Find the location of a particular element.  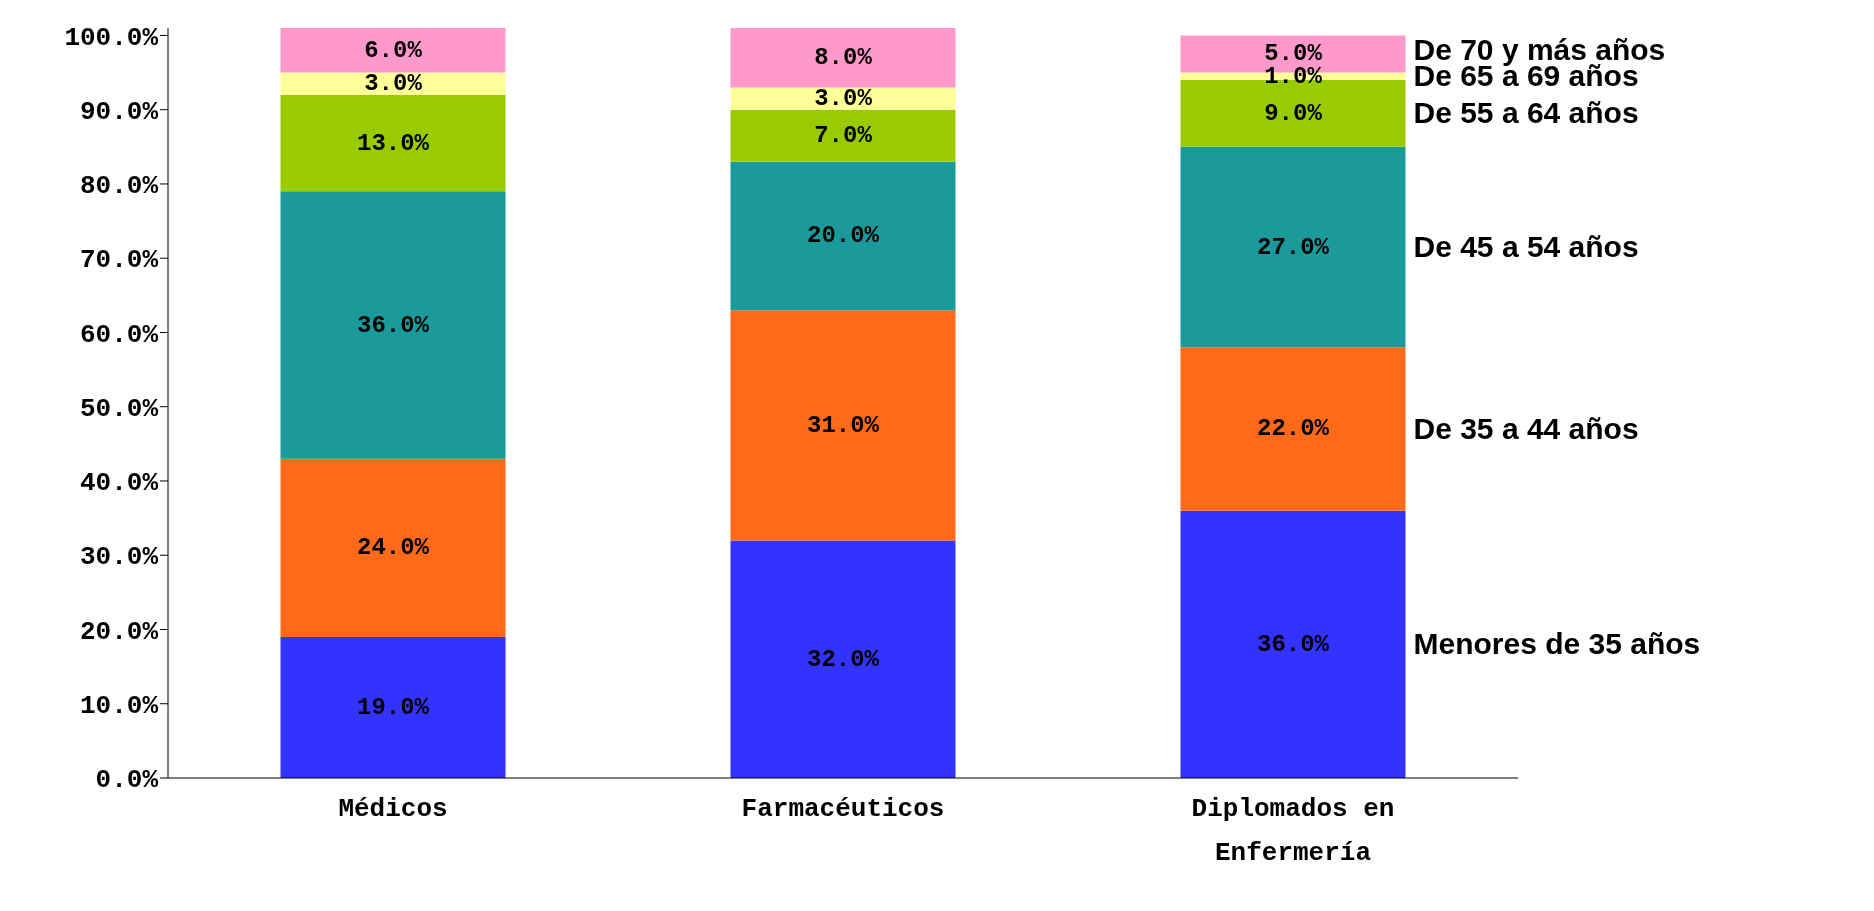

data-label: 31.0% is located at coordinates (843, 425).